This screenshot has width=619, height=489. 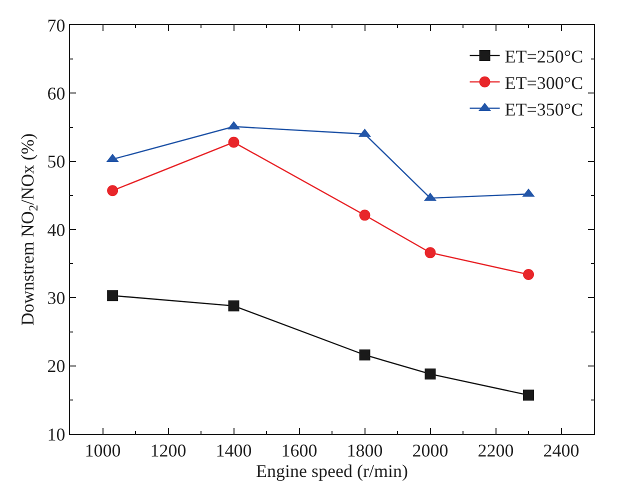 What do you see at coordinates (168, 450) in the screenshot?
I see `x-tick-label: 1200` at bounding box center [168, 450].